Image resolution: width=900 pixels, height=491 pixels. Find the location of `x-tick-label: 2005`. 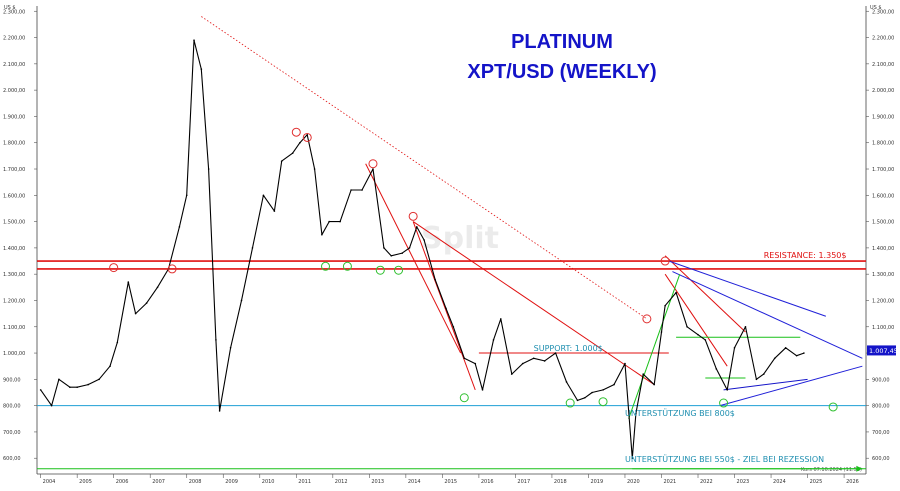

x-tick-label: 2005 is located at coordinates (85, 482).